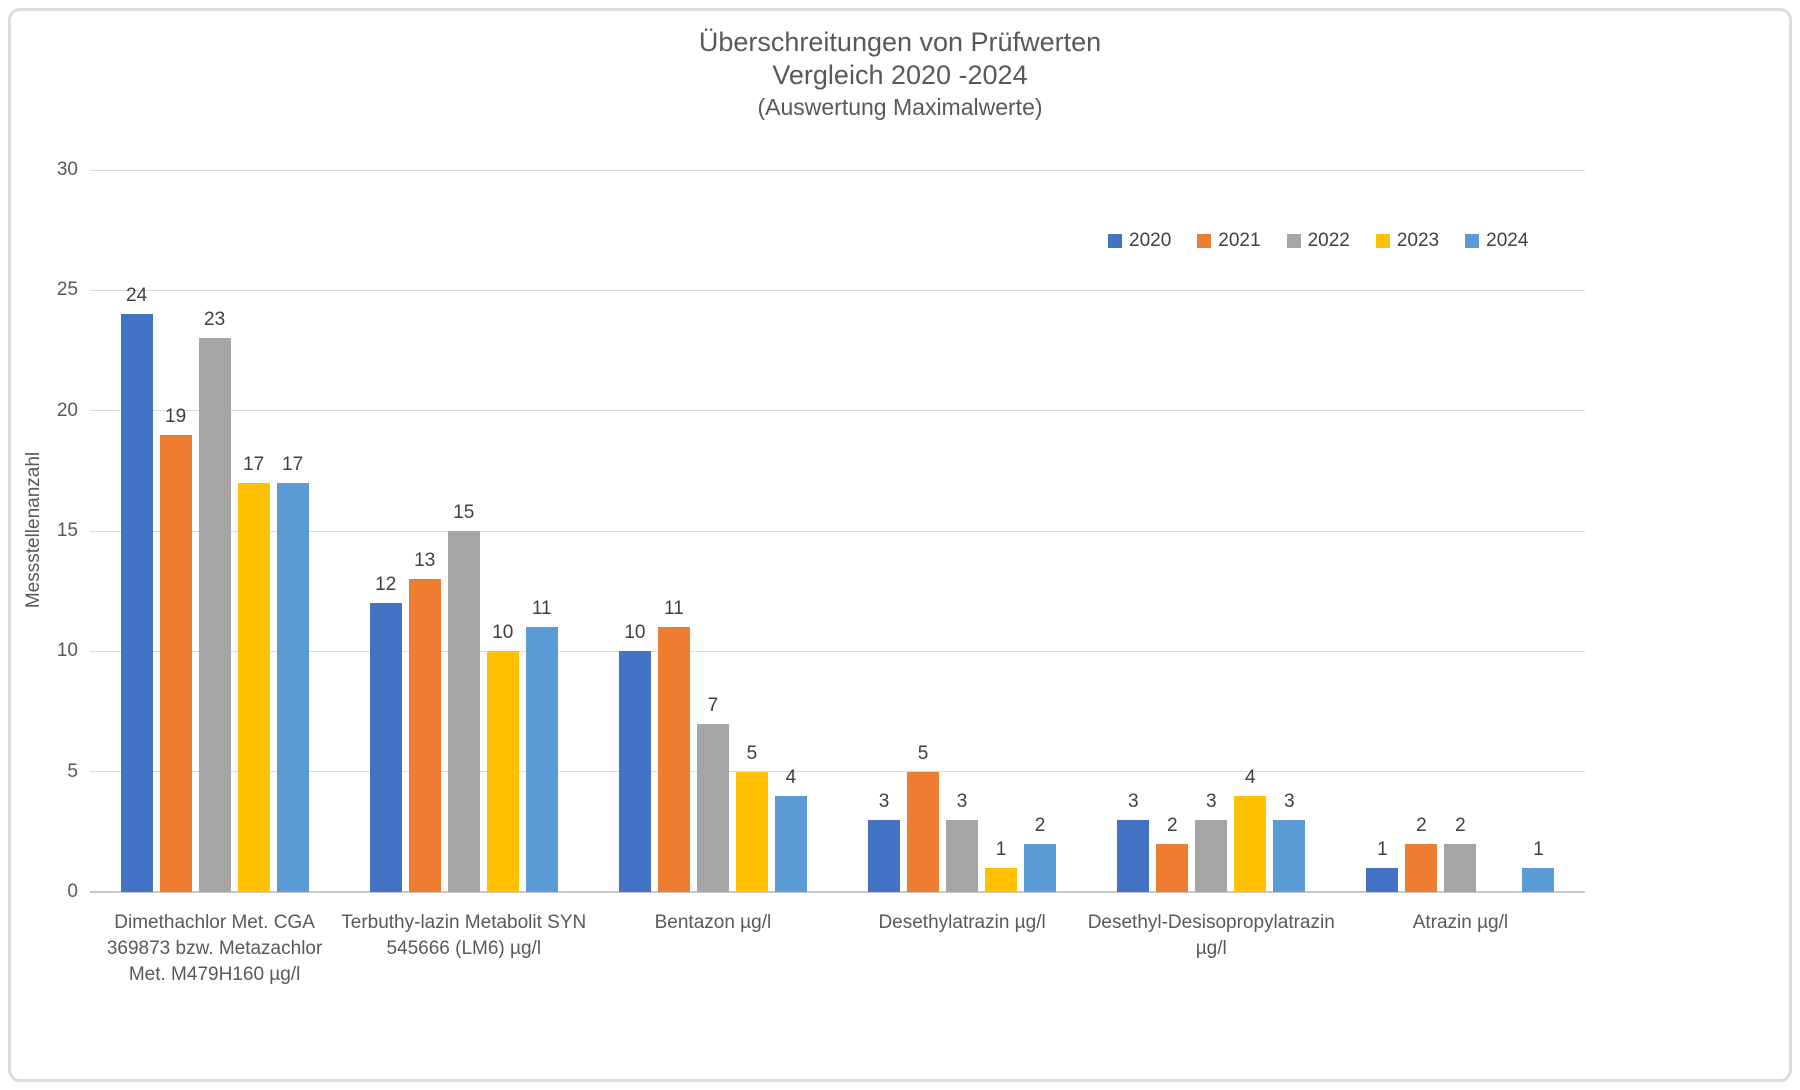 This screenshot has width=1800, height=1090. What do you see at coordinates (713, 705) in the screenshot?
I see `data-label-2022-bentazon-g-l: 7` at bounding box center [713, 705].